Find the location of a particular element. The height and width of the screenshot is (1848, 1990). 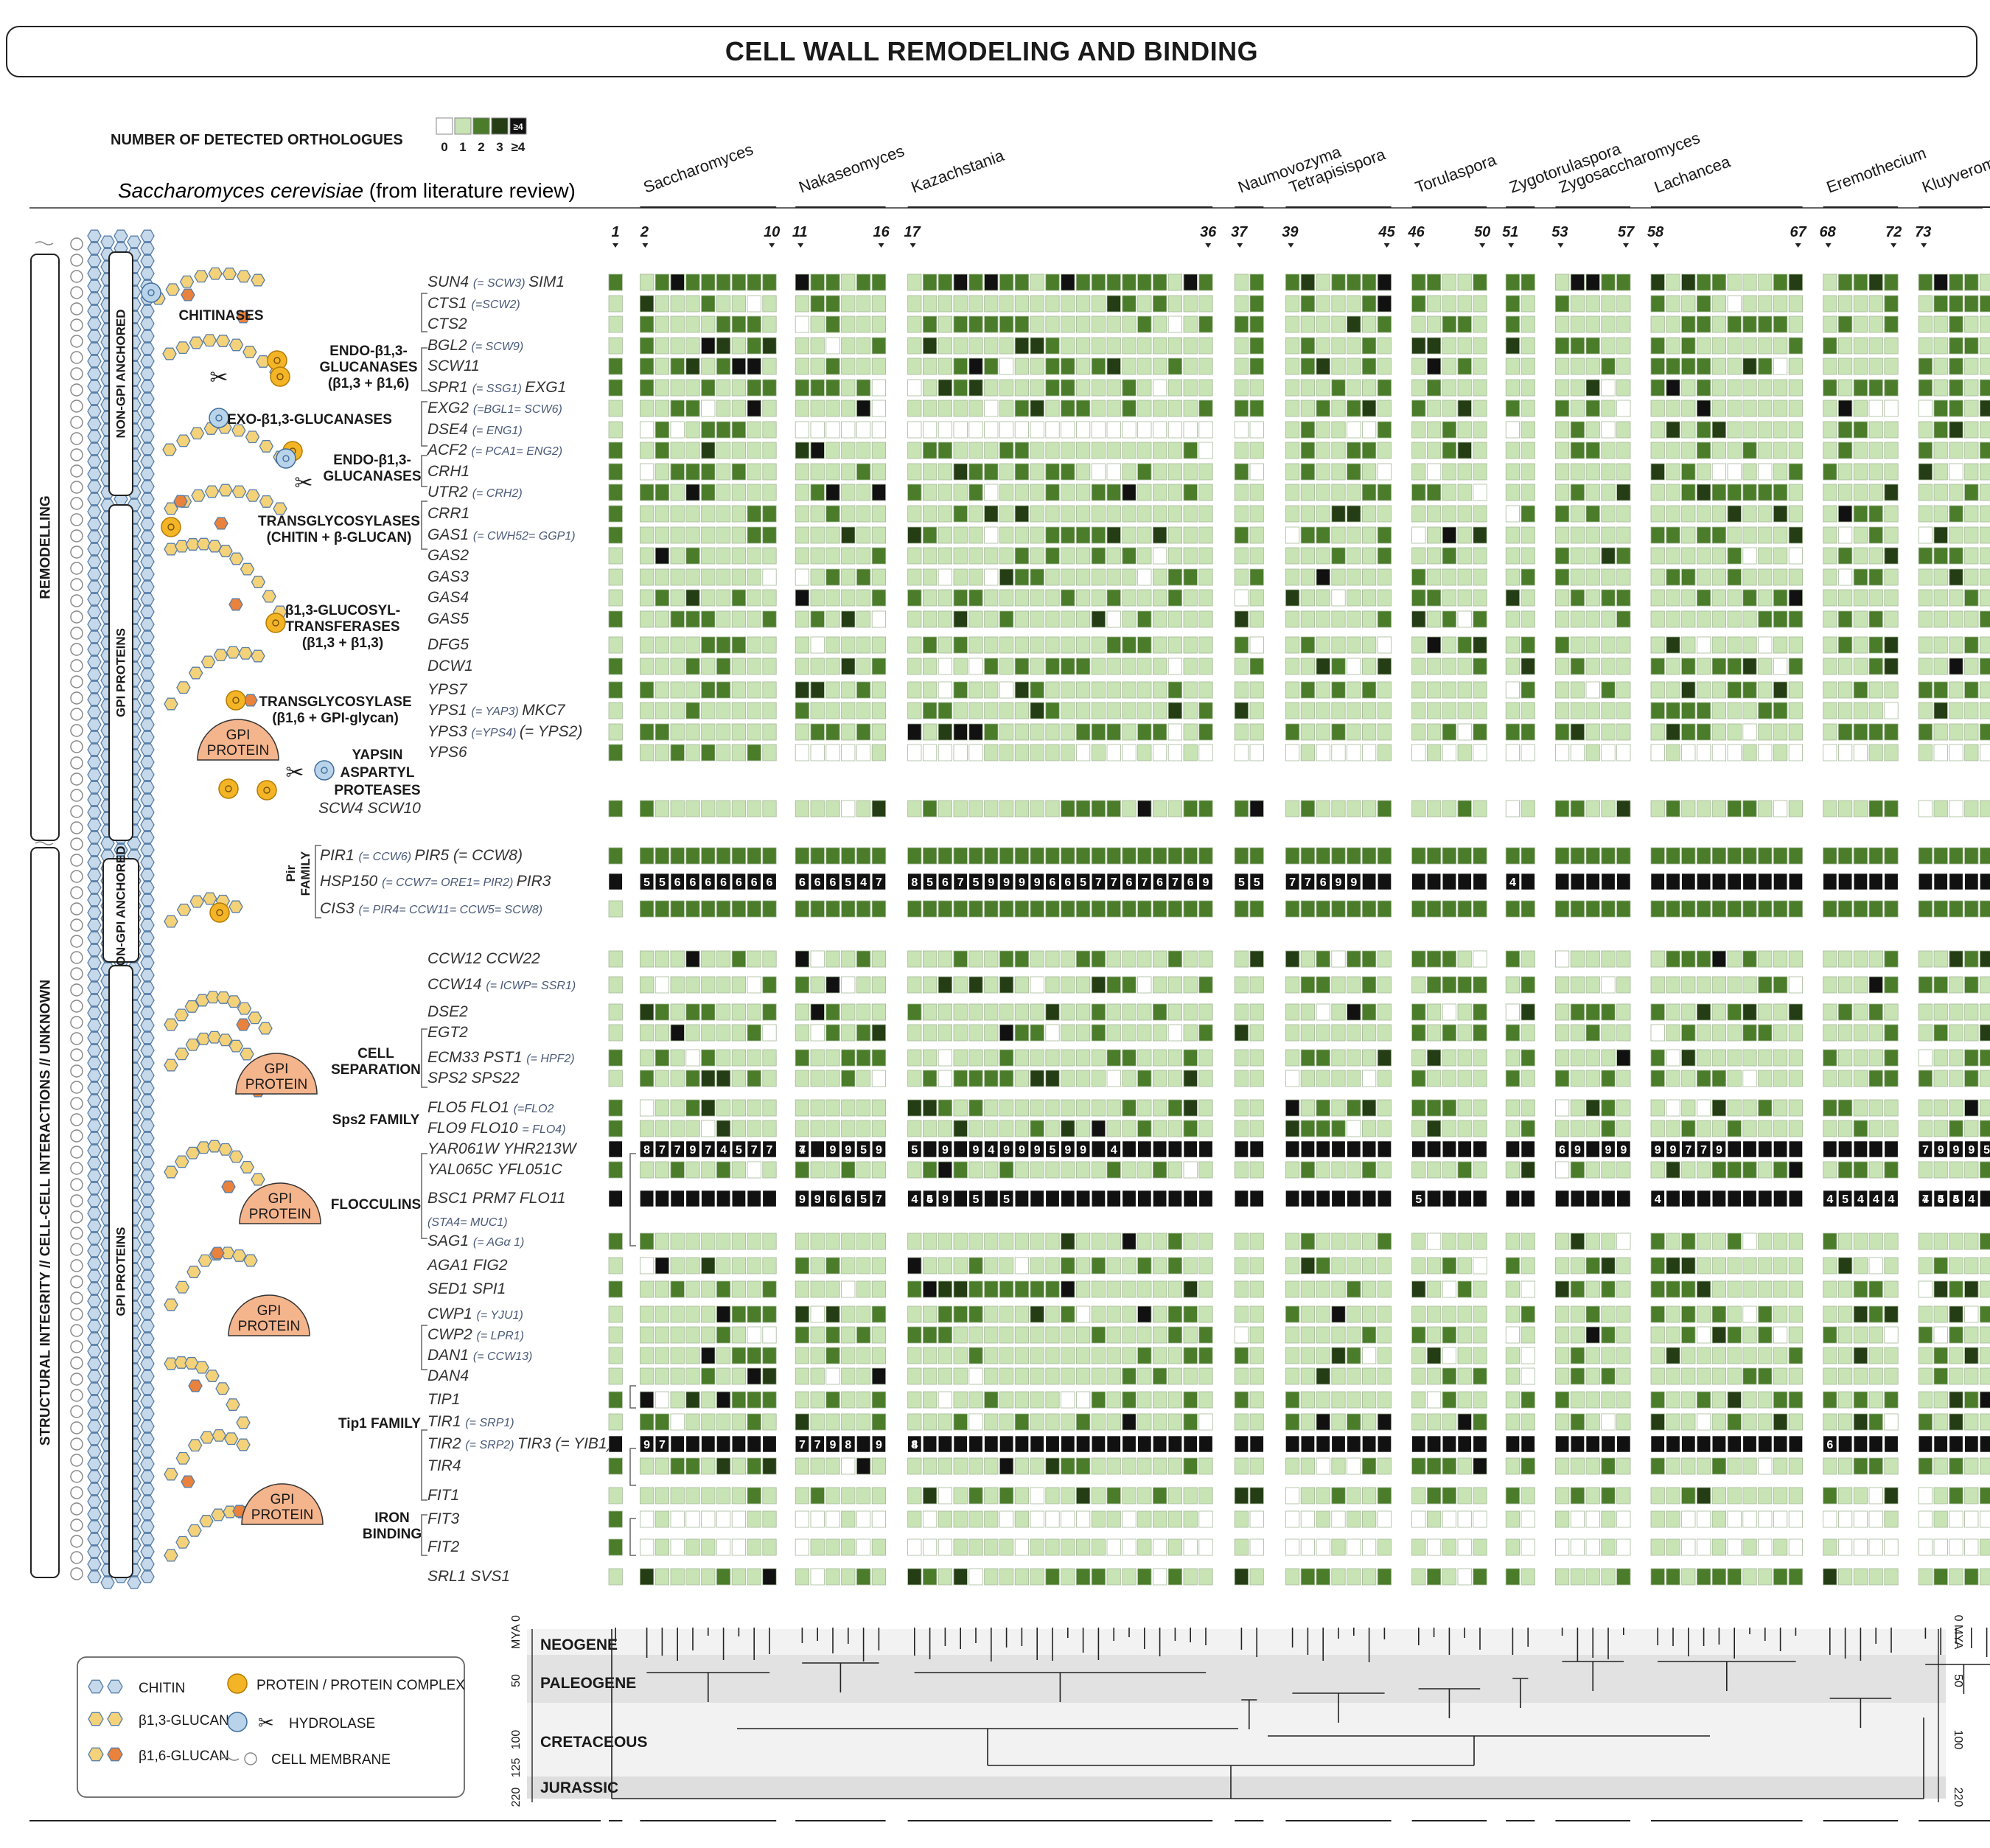

column-number: 51 is located at coordinates (1510, 232).